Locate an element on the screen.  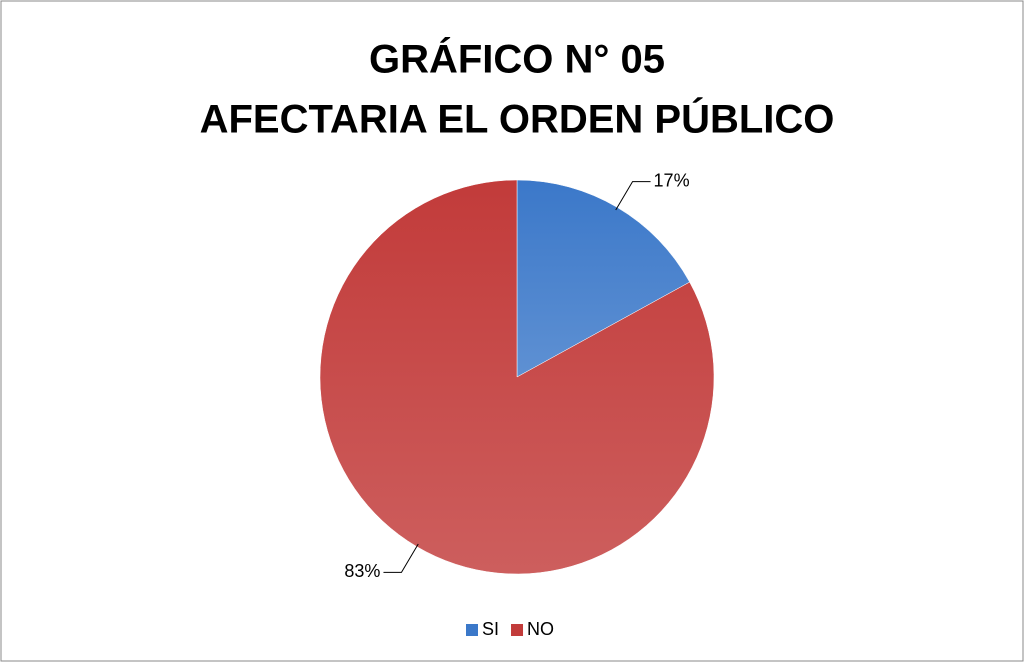
chart-title: GRÁFICO N° 05 is located at coordinates (517, 59).